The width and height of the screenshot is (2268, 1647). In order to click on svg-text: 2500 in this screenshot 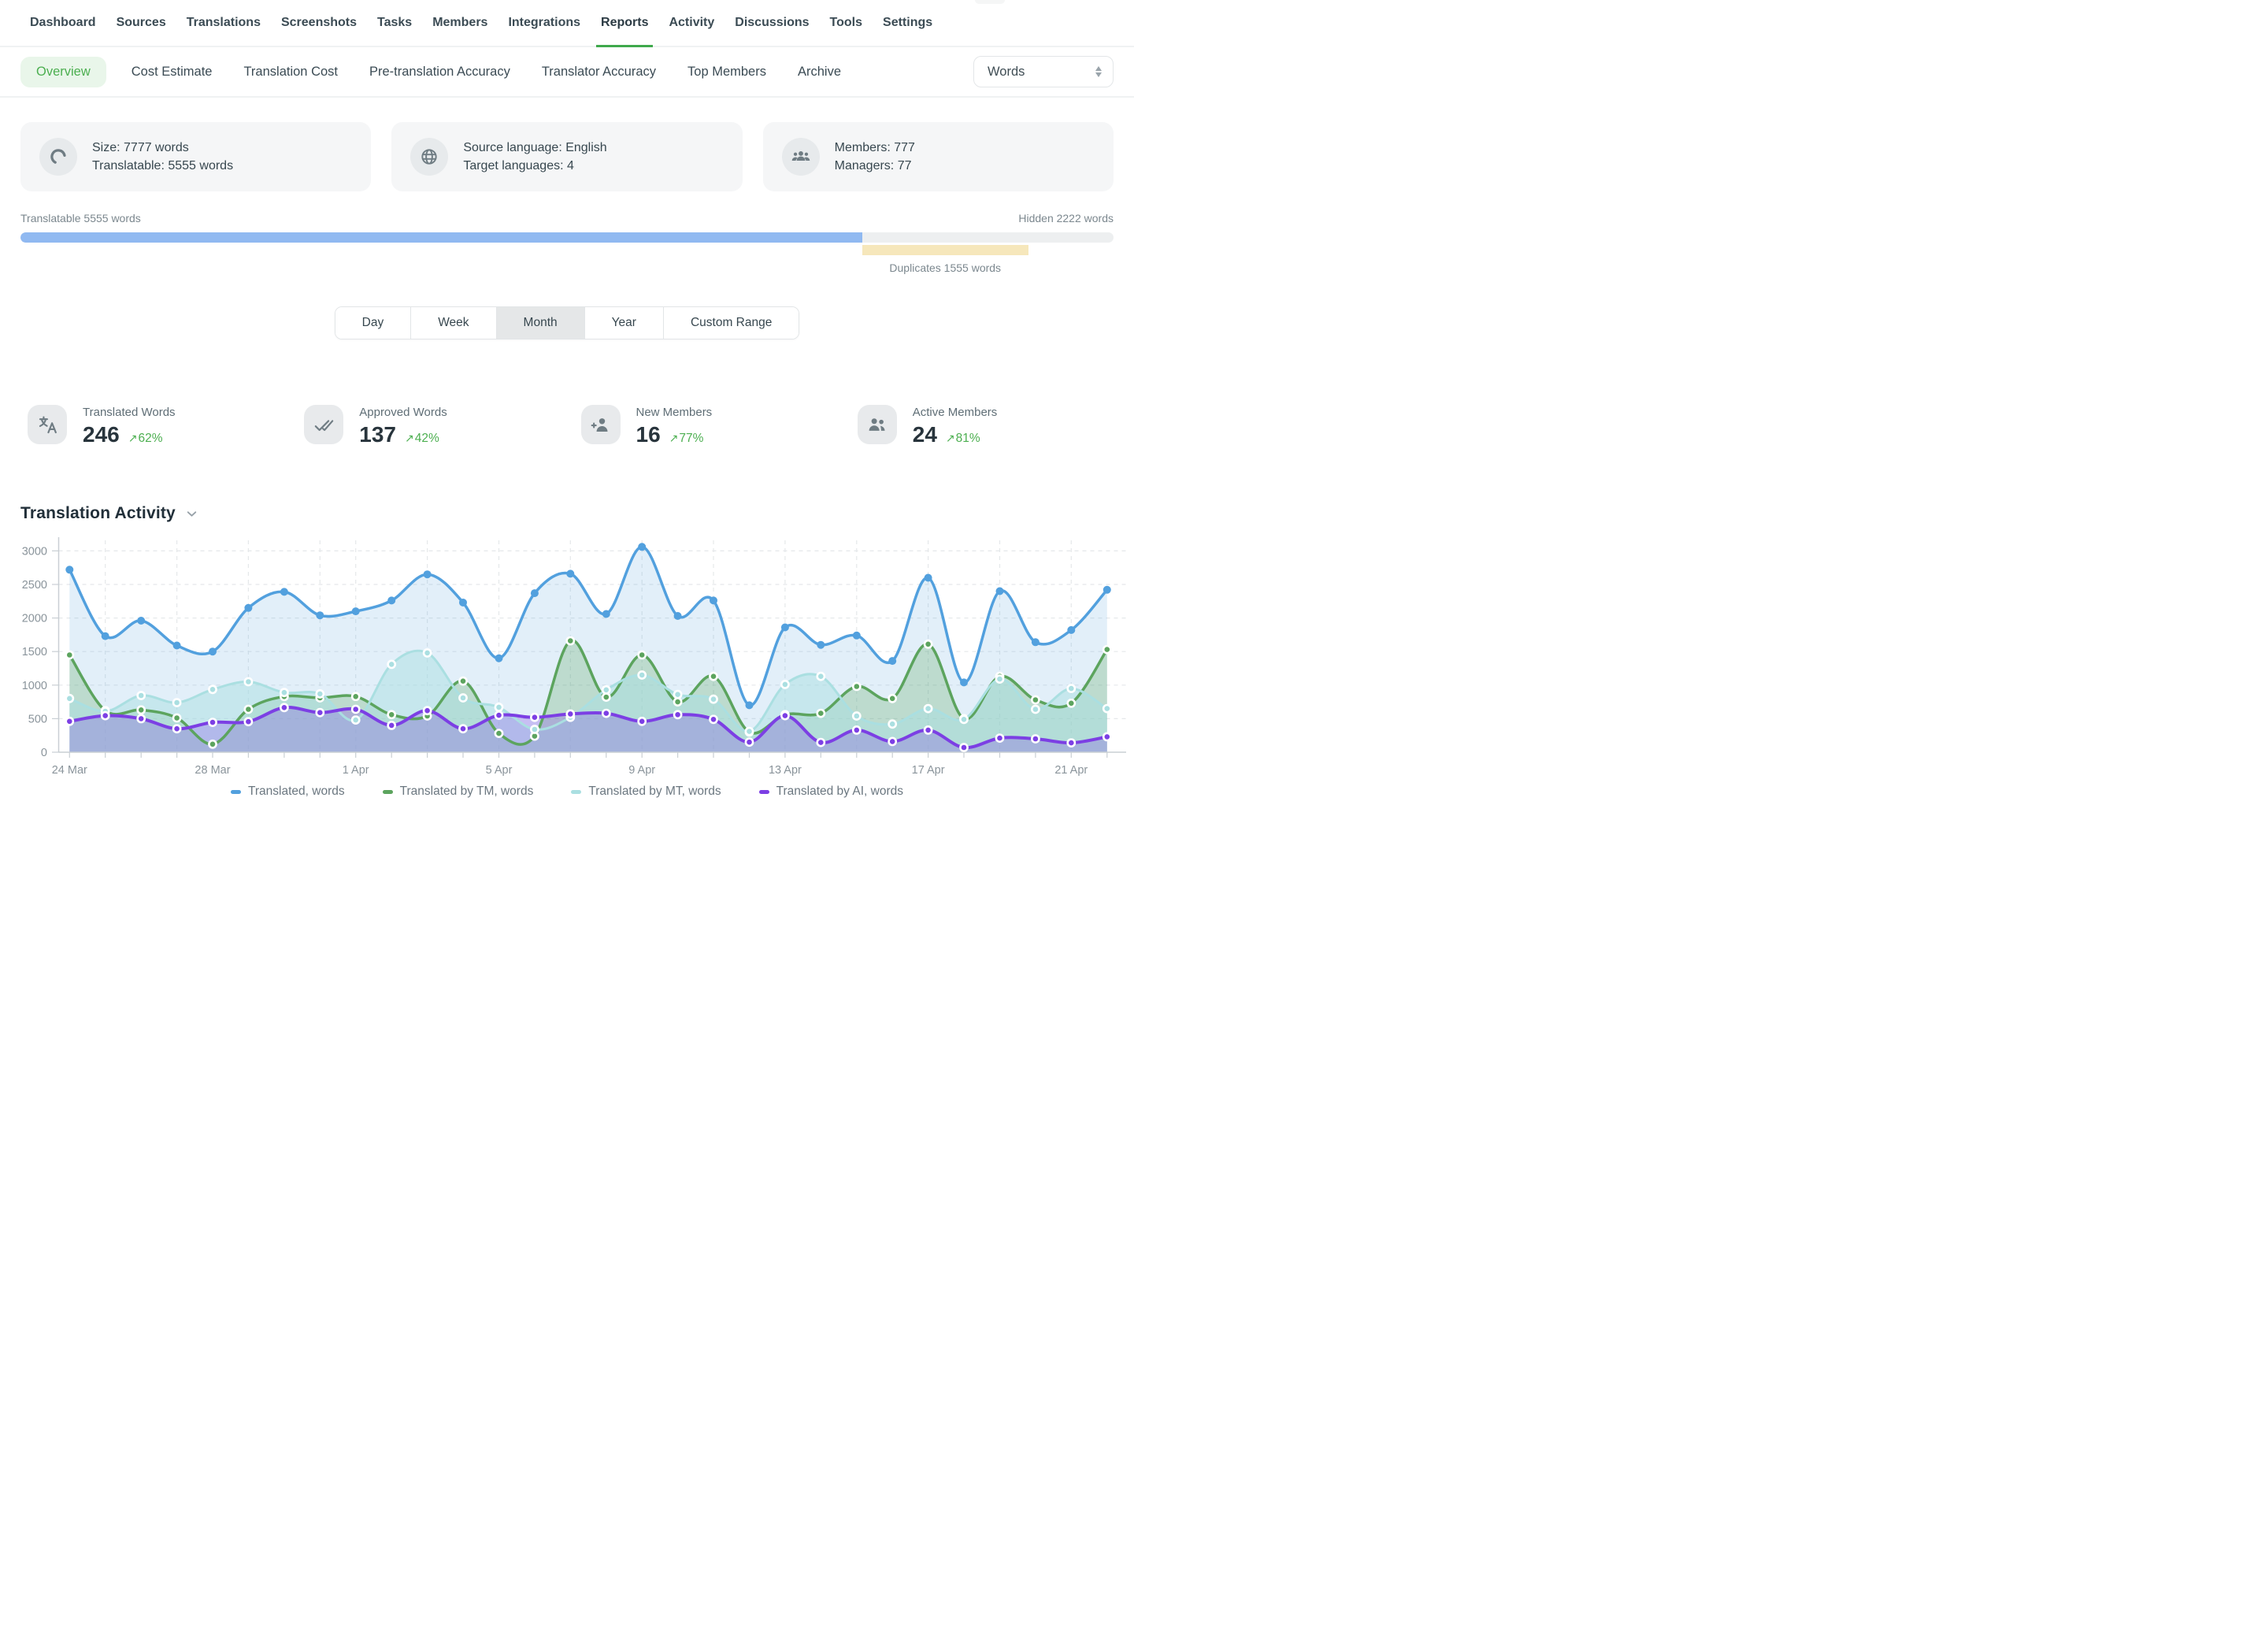, I will do `click(34, 586)`.